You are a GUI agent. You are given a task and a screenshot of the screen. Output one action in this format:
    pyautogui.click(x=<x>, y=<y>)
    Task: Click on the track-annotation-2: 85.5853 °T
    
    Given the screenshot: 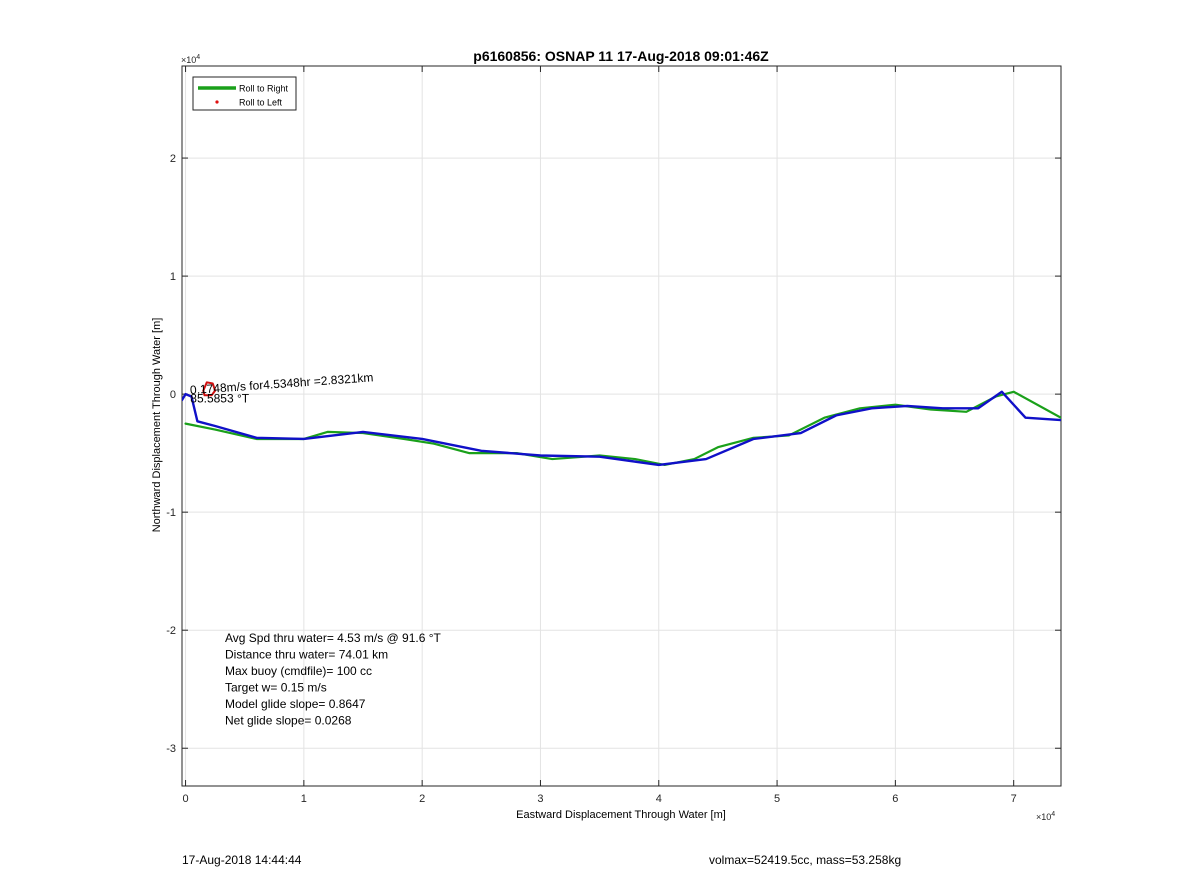 What is the action you would take?
    pyautogui.click(x=220, y=398)
    